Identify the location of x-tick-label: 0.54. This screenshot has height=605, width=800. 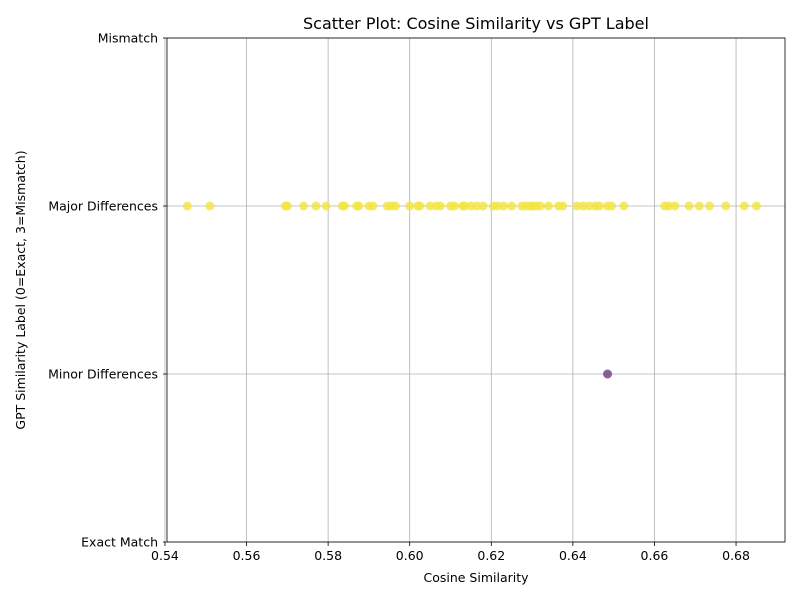
(165, 555).